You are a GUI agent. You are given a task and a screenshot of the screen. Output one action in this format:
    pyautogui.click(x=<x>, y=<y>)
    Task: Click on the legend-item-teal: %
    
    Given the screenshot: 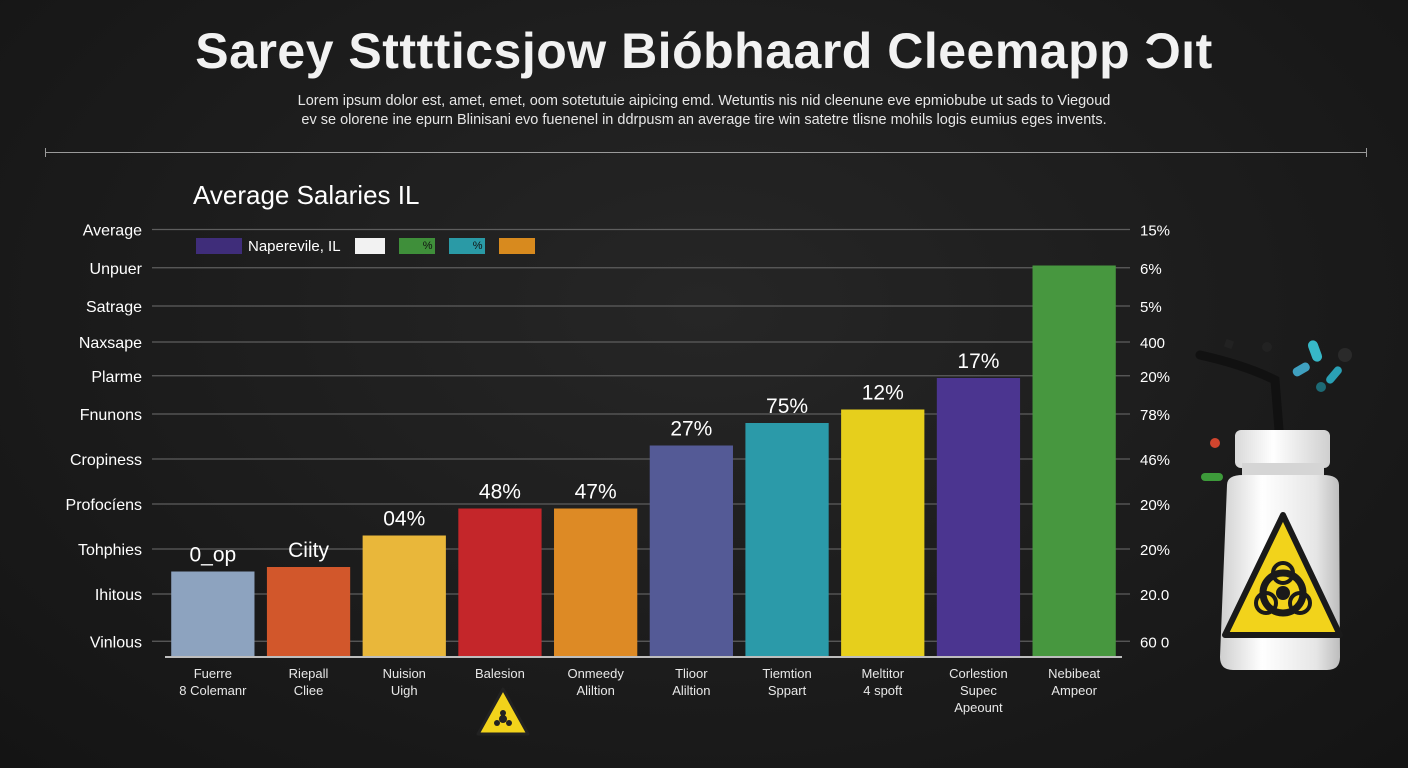 What is the action you would take?
    pyautogui.click(x=466, y=246)
    